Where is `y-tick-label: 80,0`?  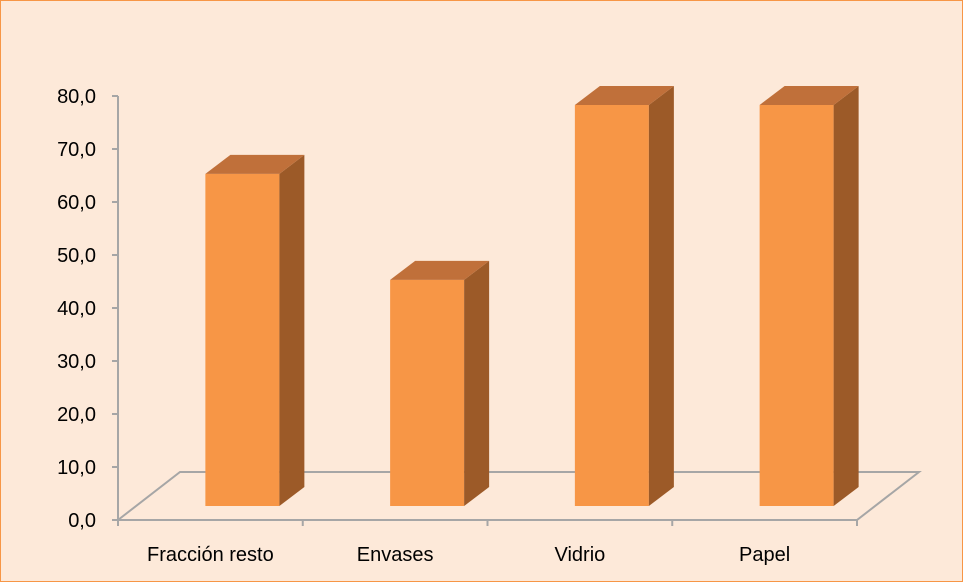 y-tick-label: 80,0 is located at coordinates (76, 97).